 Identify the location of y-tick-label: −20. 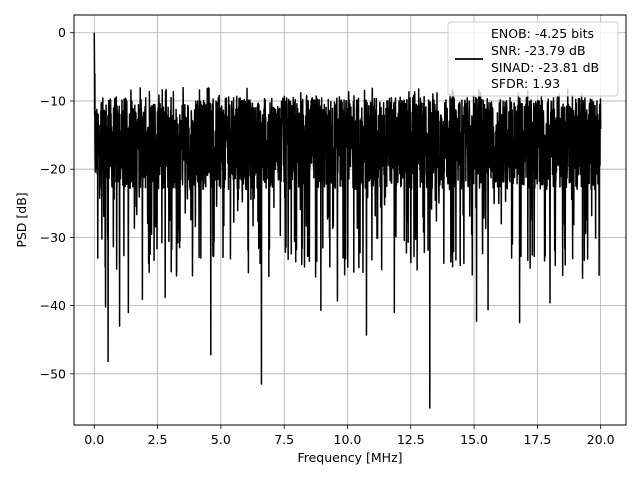
(53, 169).